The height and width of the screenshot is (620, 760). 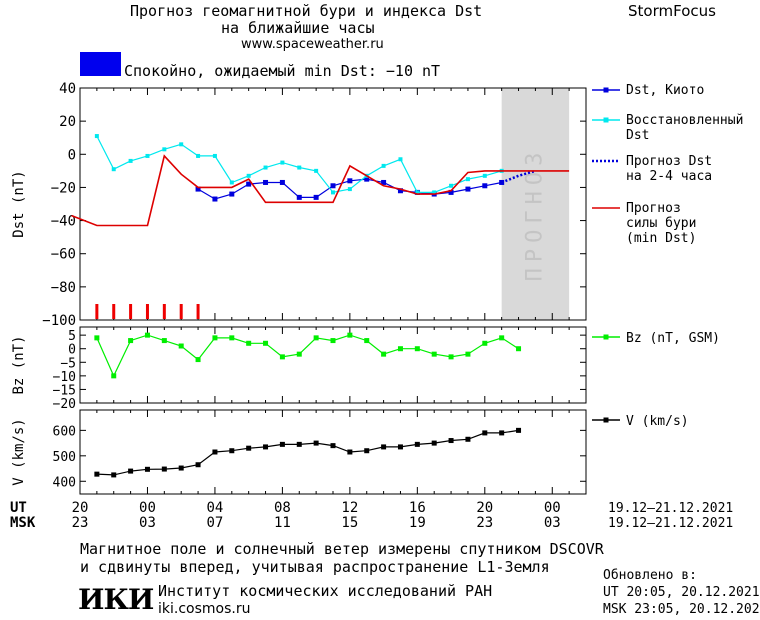 What do you see at coordinates (670, 508) in the screenshot?
I see `ut-range: 19.12–21.12.2021` at bounding box center [670, 508].